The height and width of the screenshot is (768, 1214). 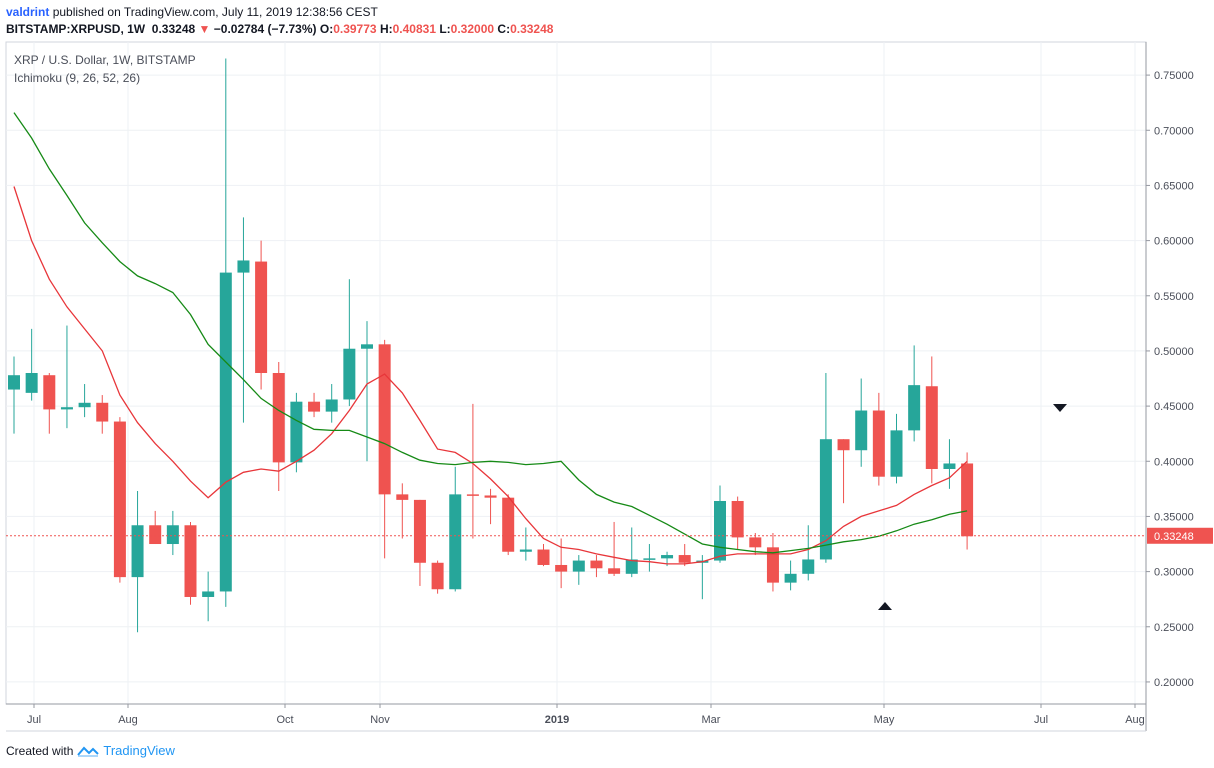 I want to click on x-tick-label: Nov, so click(x=380, y=720).